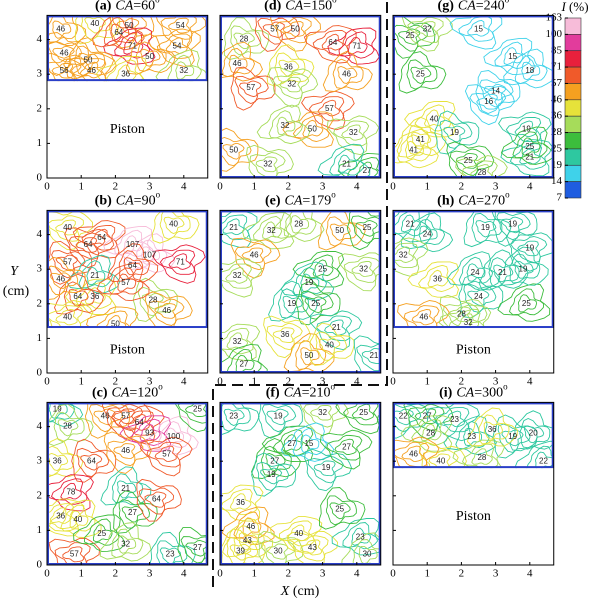  I want to click on y-axis-label: Y, so click(15, 271).